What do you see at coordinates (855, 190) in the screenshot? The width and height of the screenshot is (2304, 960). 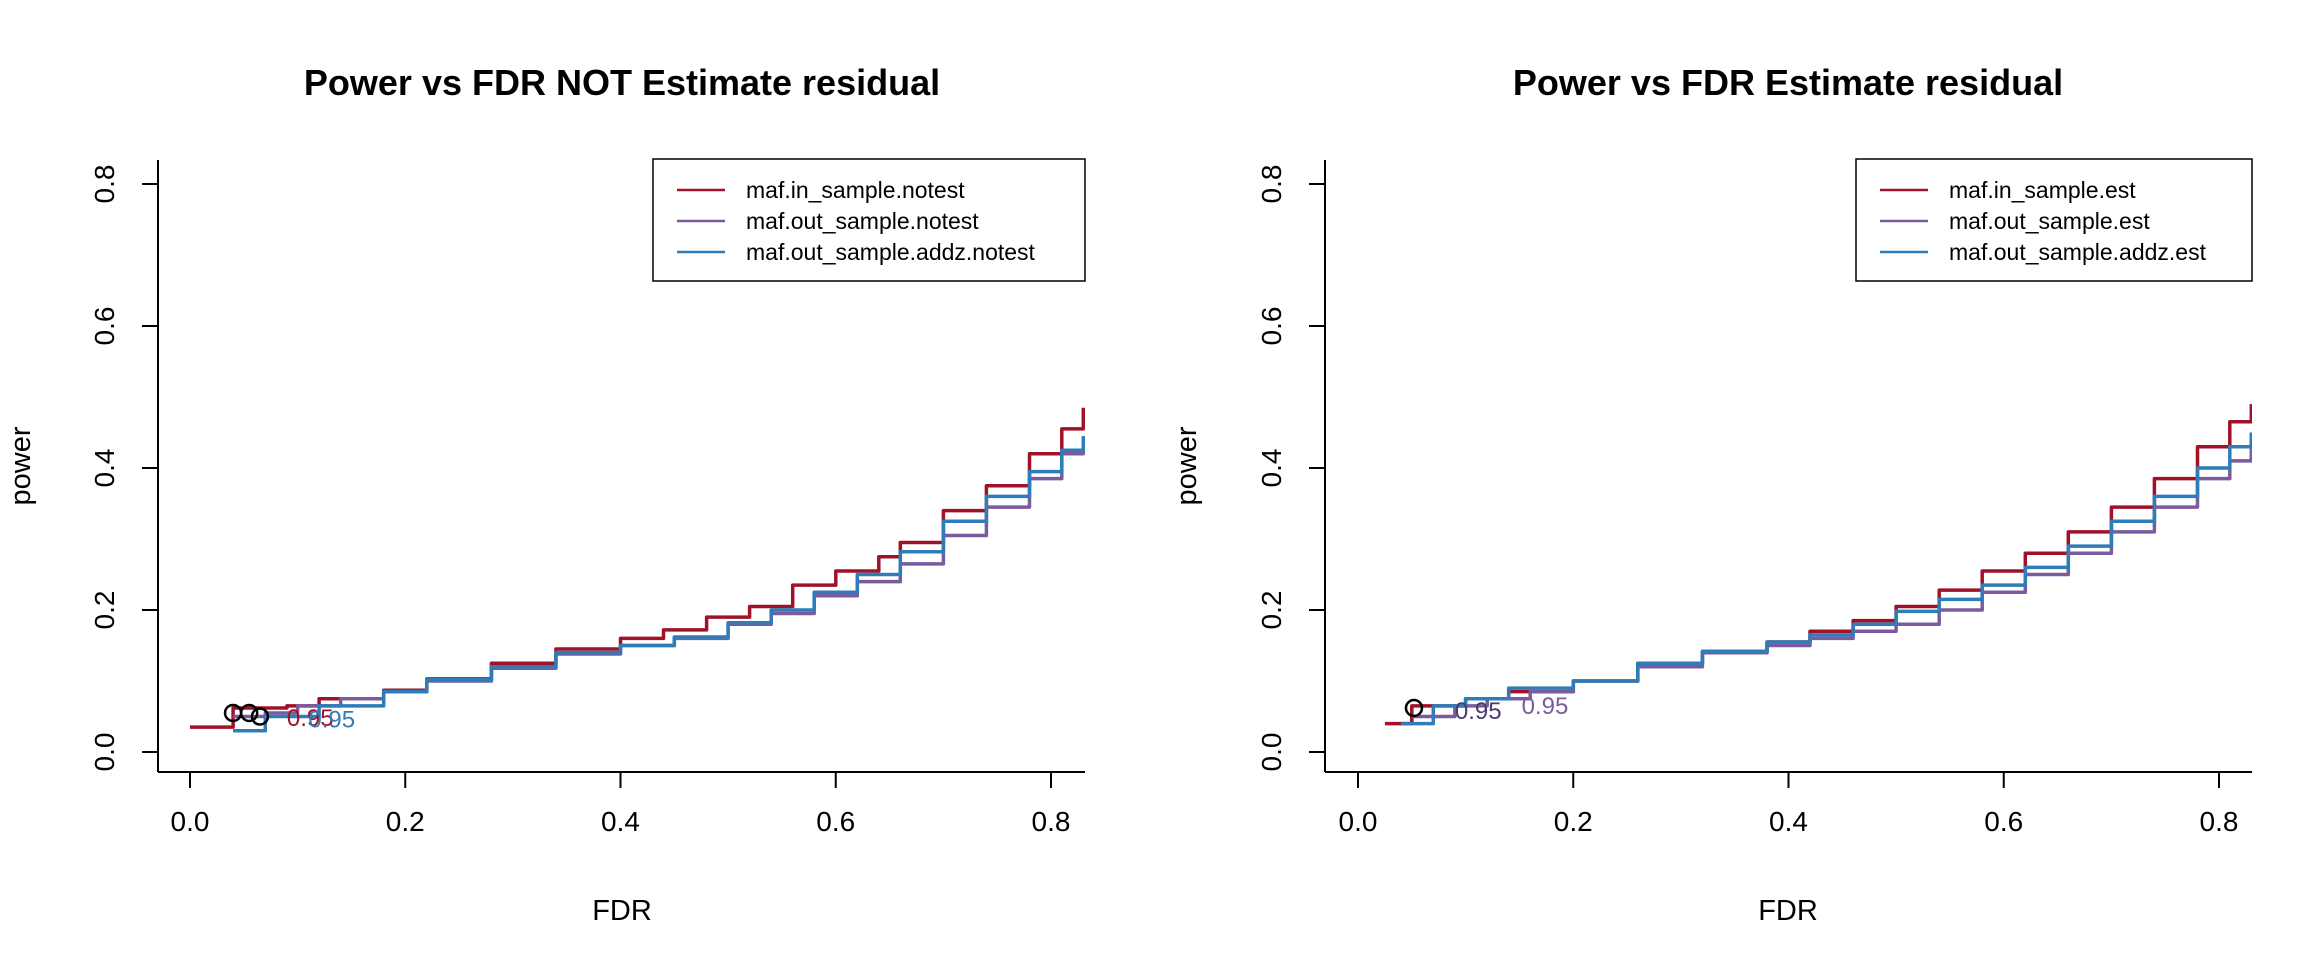 I see `legend-entry: maf.in_sample.notest` at bounding box center [855, 190].